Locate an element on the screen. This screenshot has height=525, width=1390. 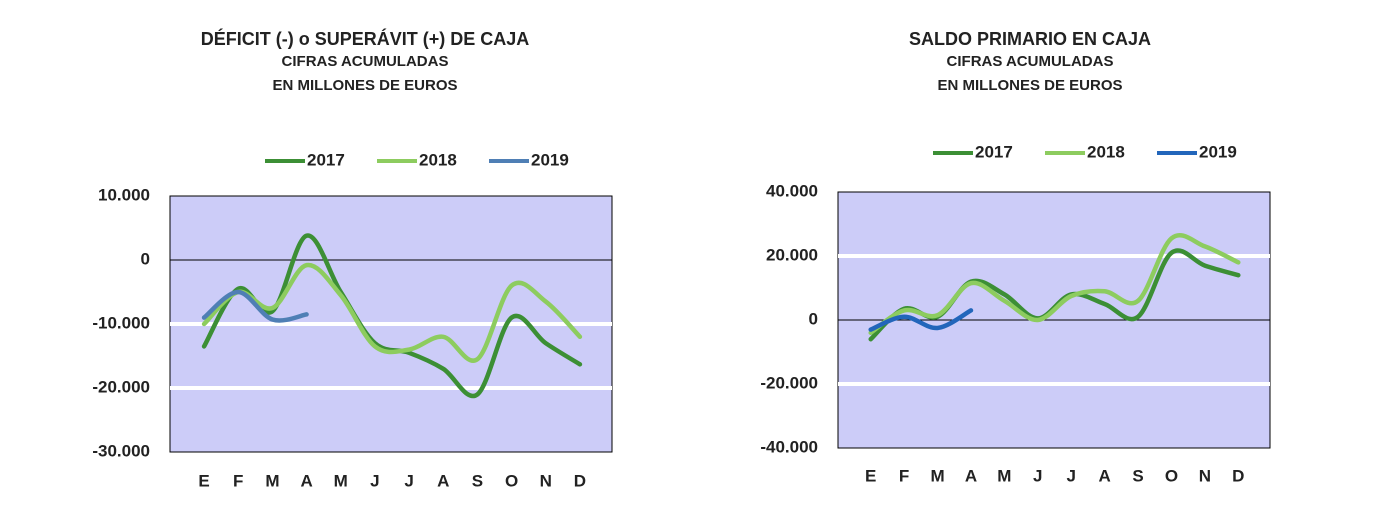
y-tick-label: 10.000 is located at coordinates (124, 194).